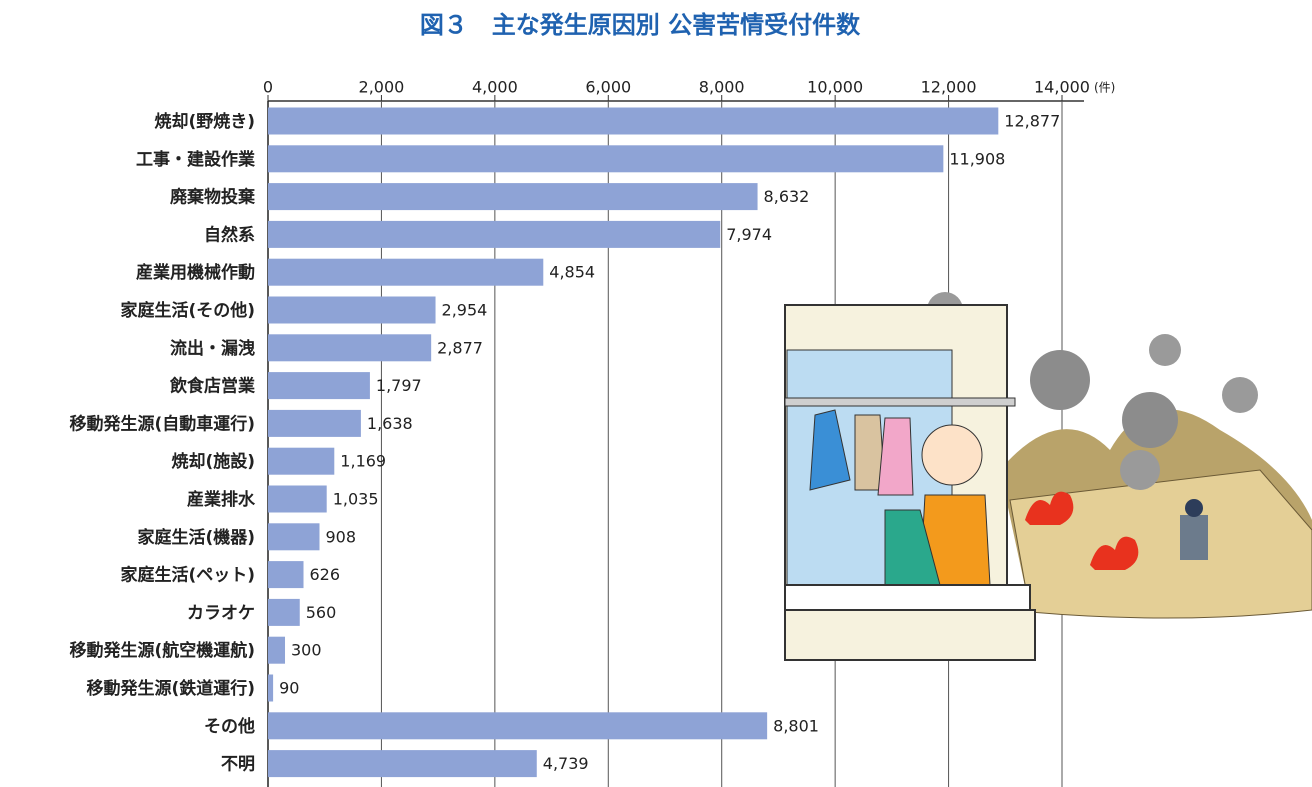 The height and width of the screenshot is (787, 1312). Describe the element at coordinates (1032, 121) in the screenshot. I see `value-label: 12,877` at that location.